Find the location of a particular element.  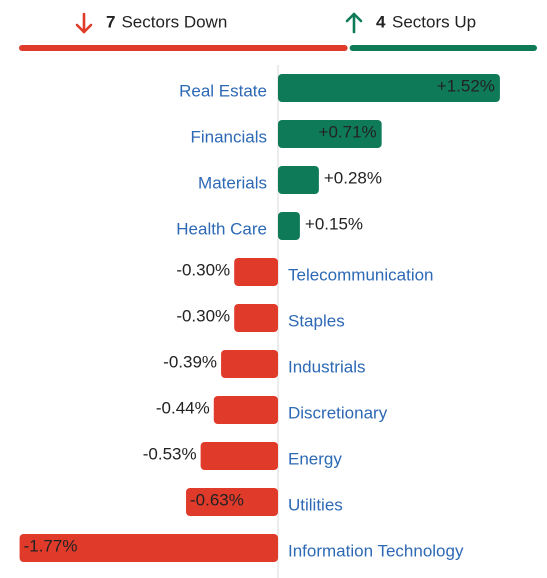

value-label: +0.71% is located at coordinates (348, 131).